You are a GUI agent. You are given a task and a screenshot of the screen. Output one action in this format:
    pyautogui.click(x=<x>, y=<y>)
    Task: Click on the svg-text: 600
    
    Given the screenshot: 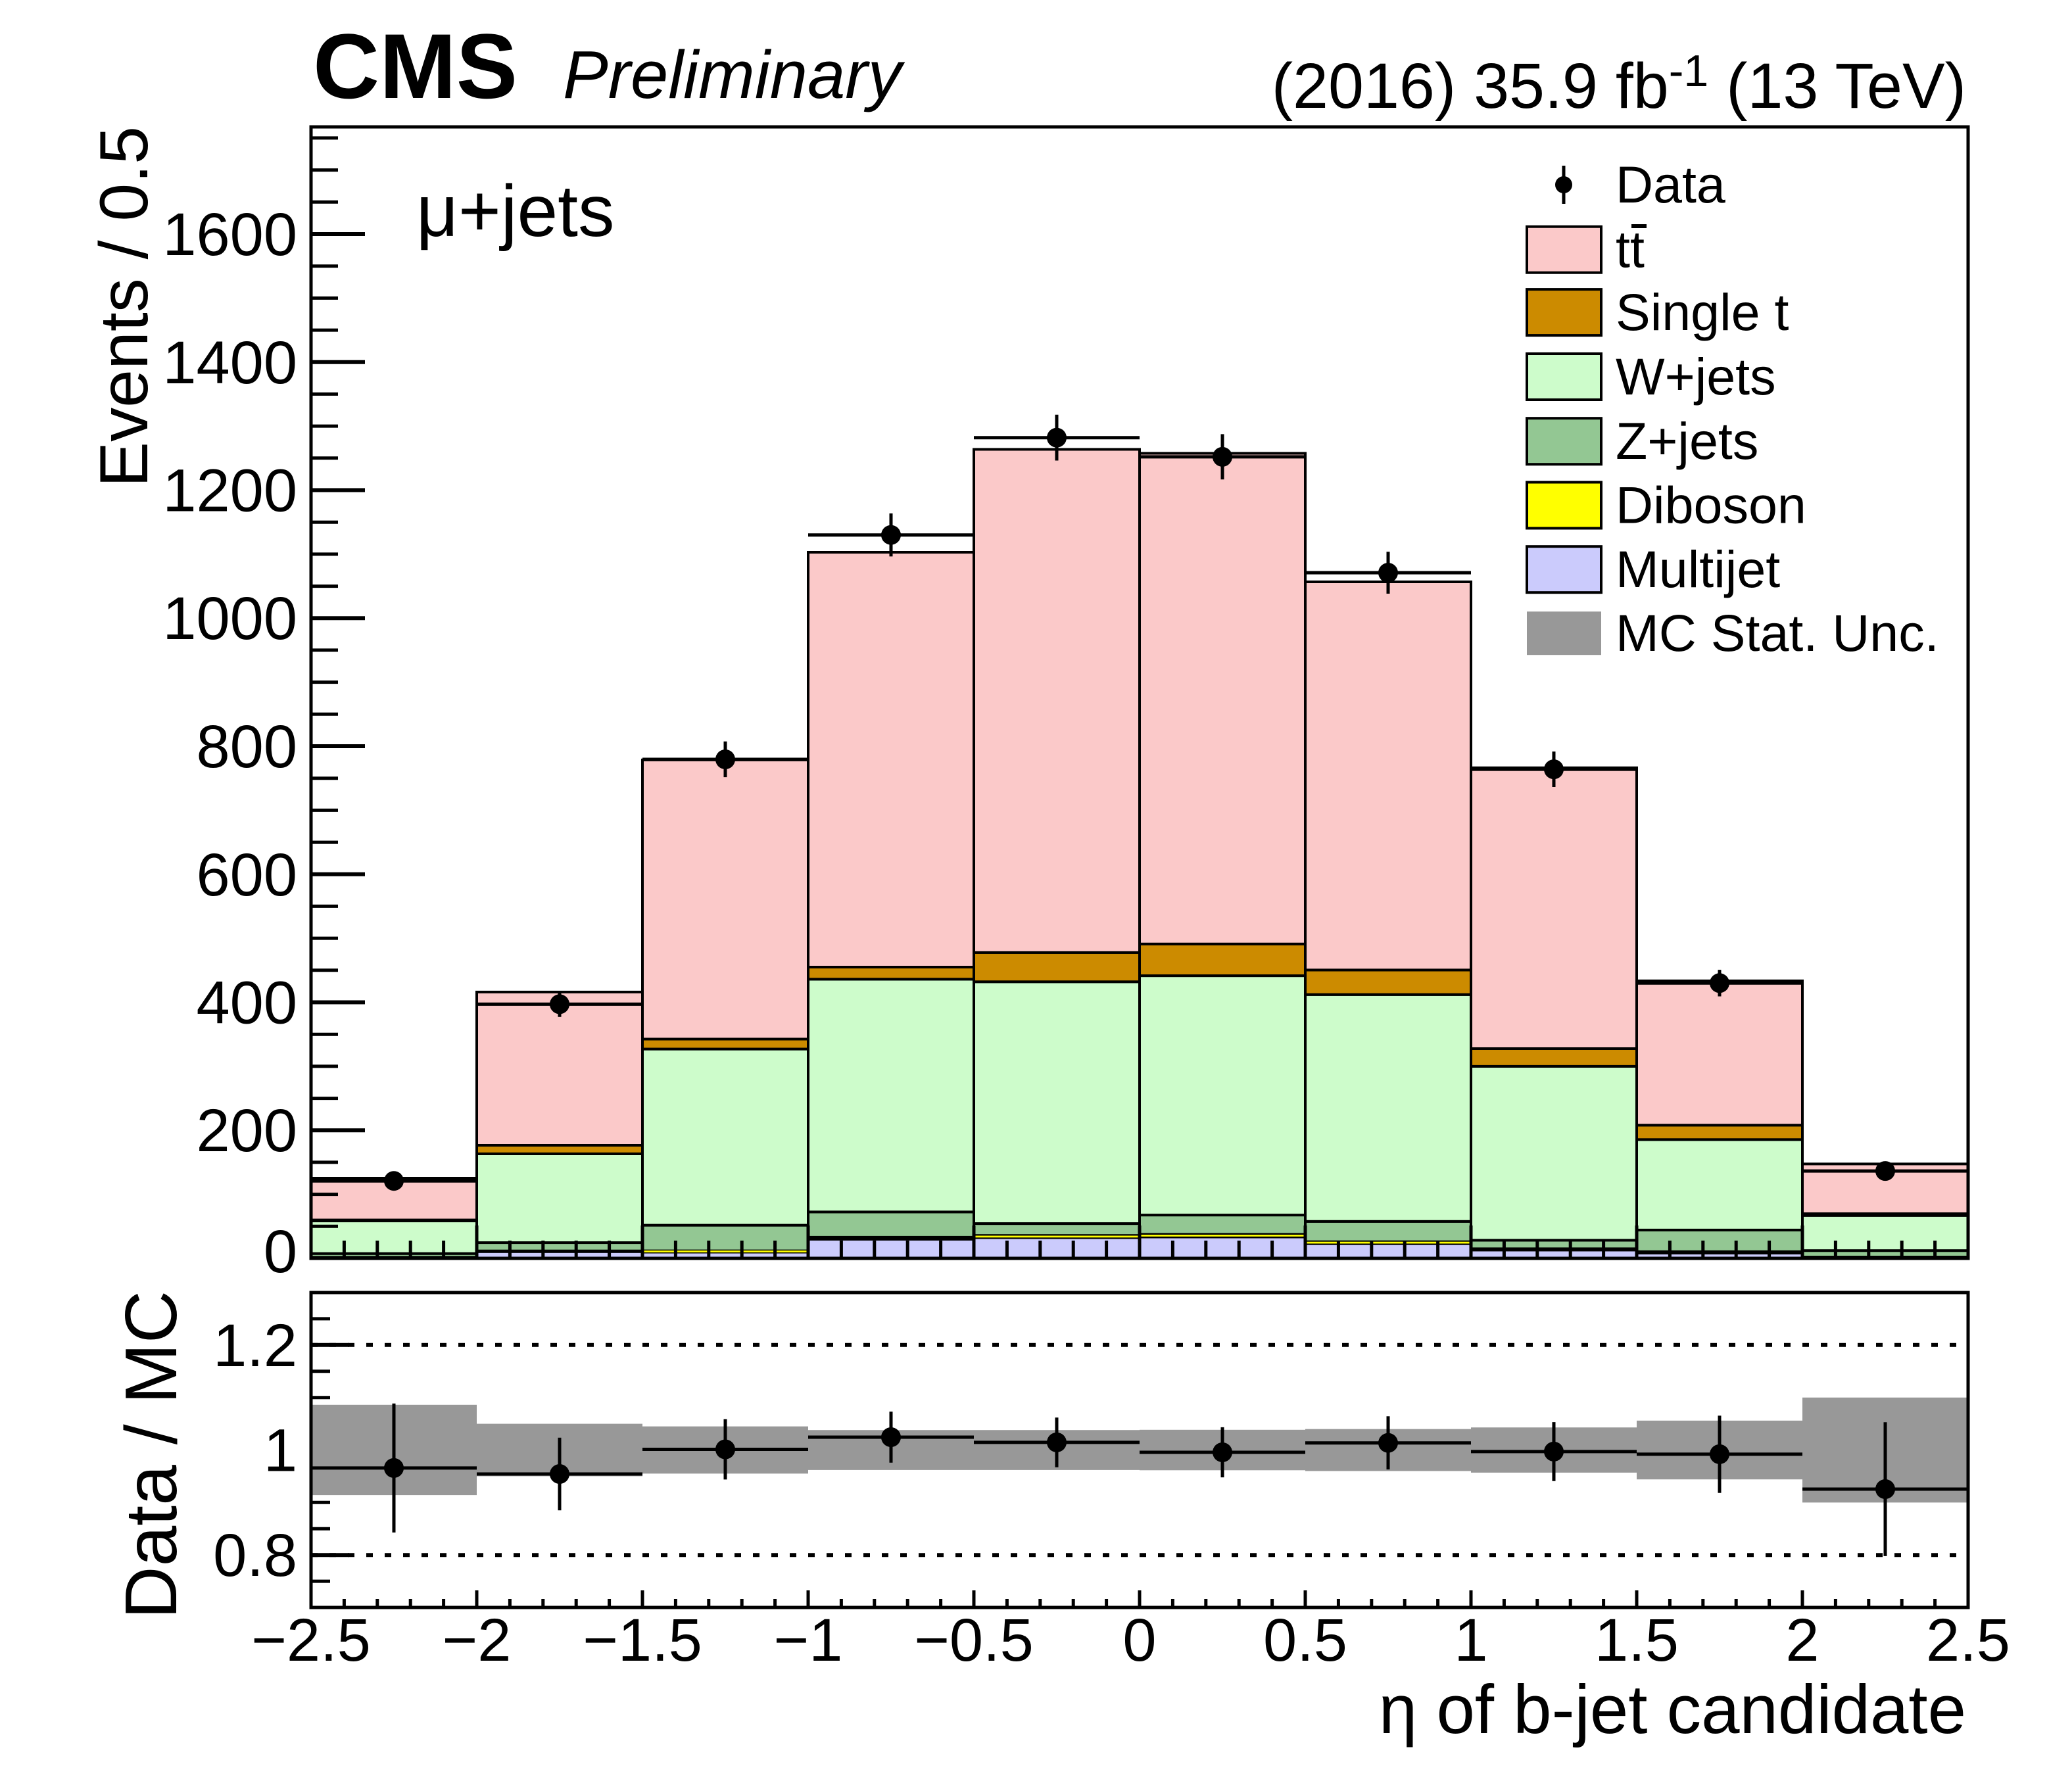 What is the action you would take?
    pyautogui.click(x=248, y=875)
    